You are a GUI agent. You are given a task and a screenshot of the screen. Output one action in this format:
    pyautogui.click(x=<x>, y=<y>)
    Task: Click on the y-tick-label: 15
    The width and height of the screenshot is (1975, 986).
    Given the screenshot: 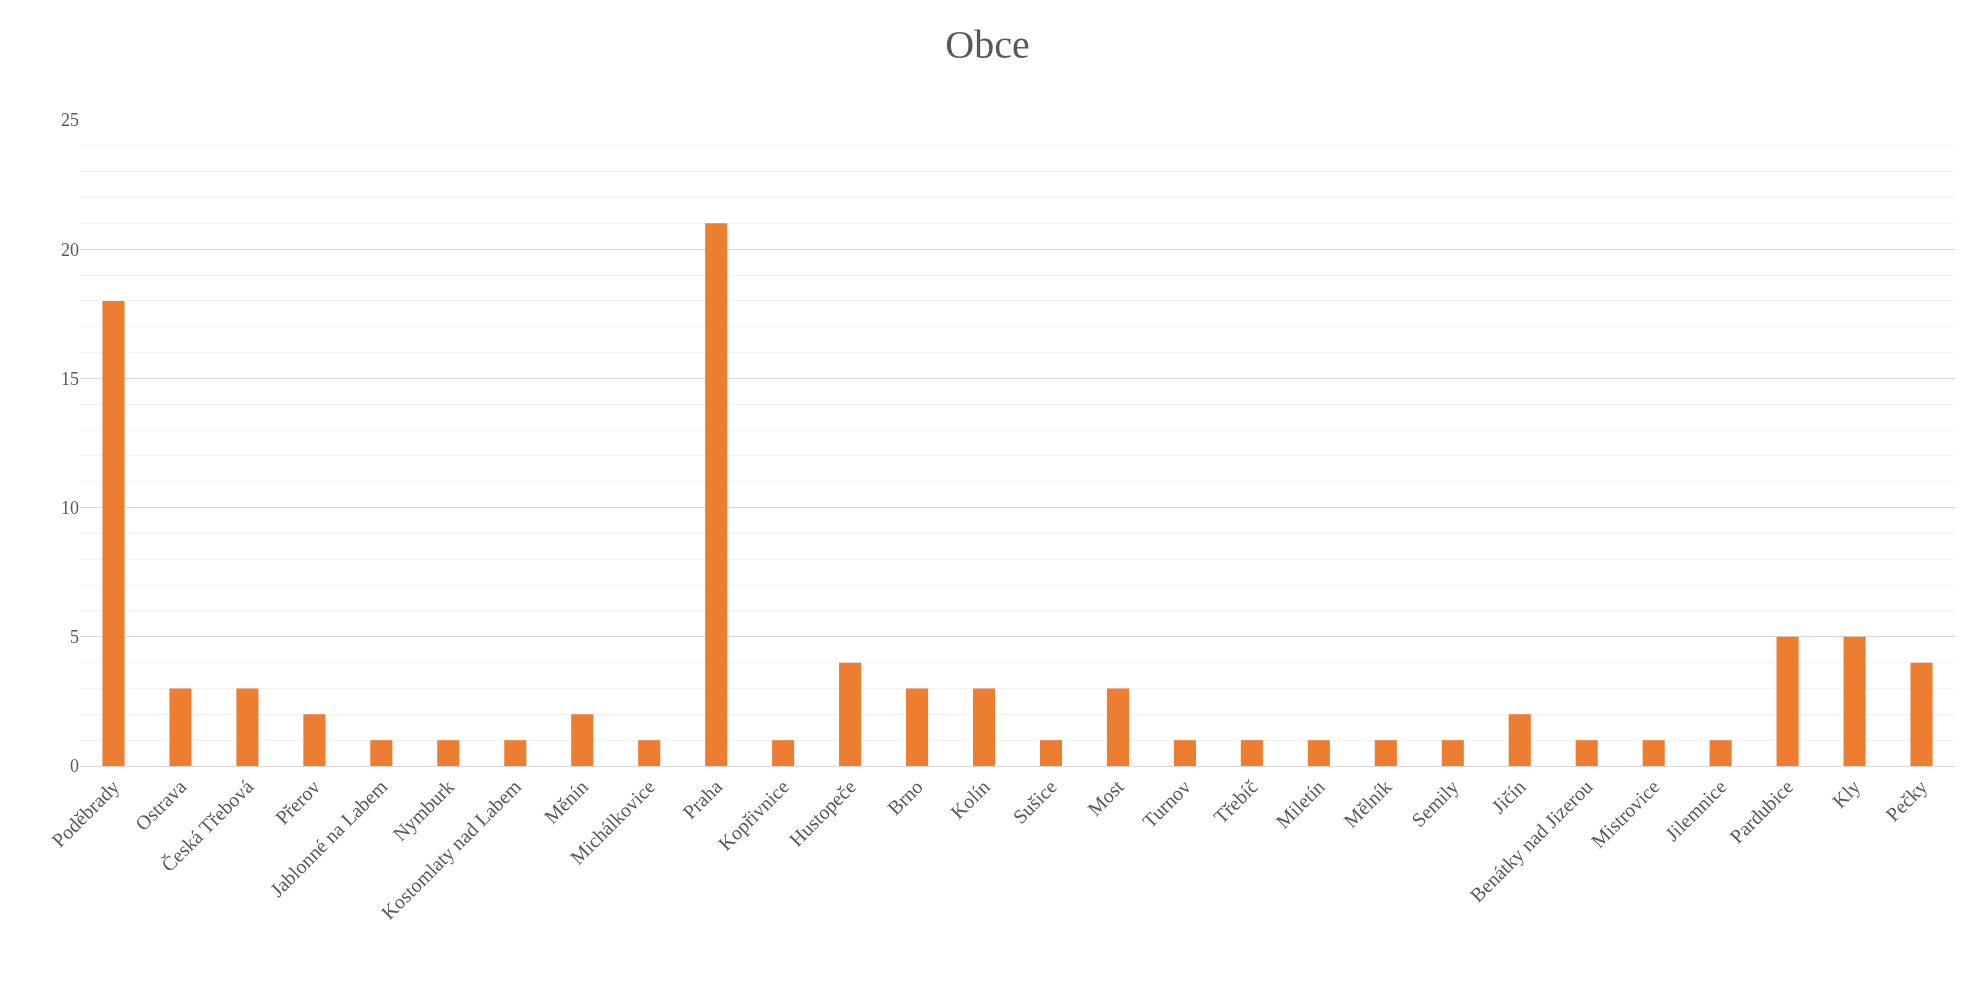 What is the action you would take?
    pyautogui.click(x=70, y=378)
    